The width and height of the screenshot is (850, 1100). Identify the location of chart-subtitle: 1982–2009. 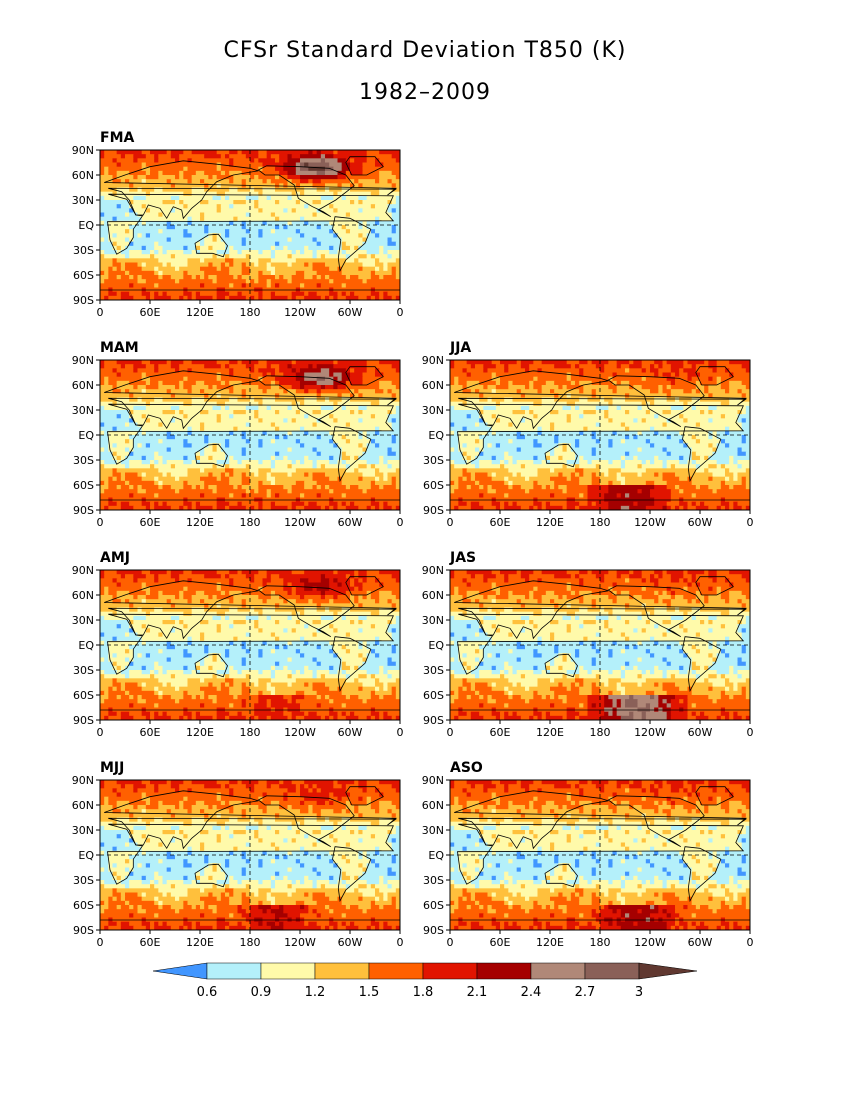
(425, 92).